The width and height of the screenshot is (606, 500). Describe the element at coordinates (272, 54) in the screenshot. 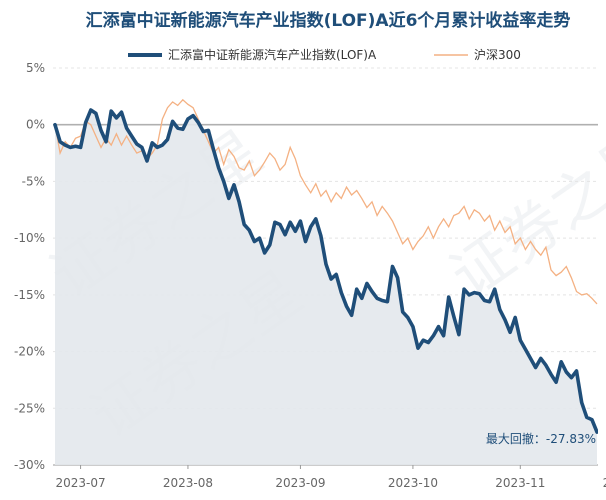

I see `legend-label-fund: 汇添富中证新能源汽车产业指数(LOF)A` at that location.